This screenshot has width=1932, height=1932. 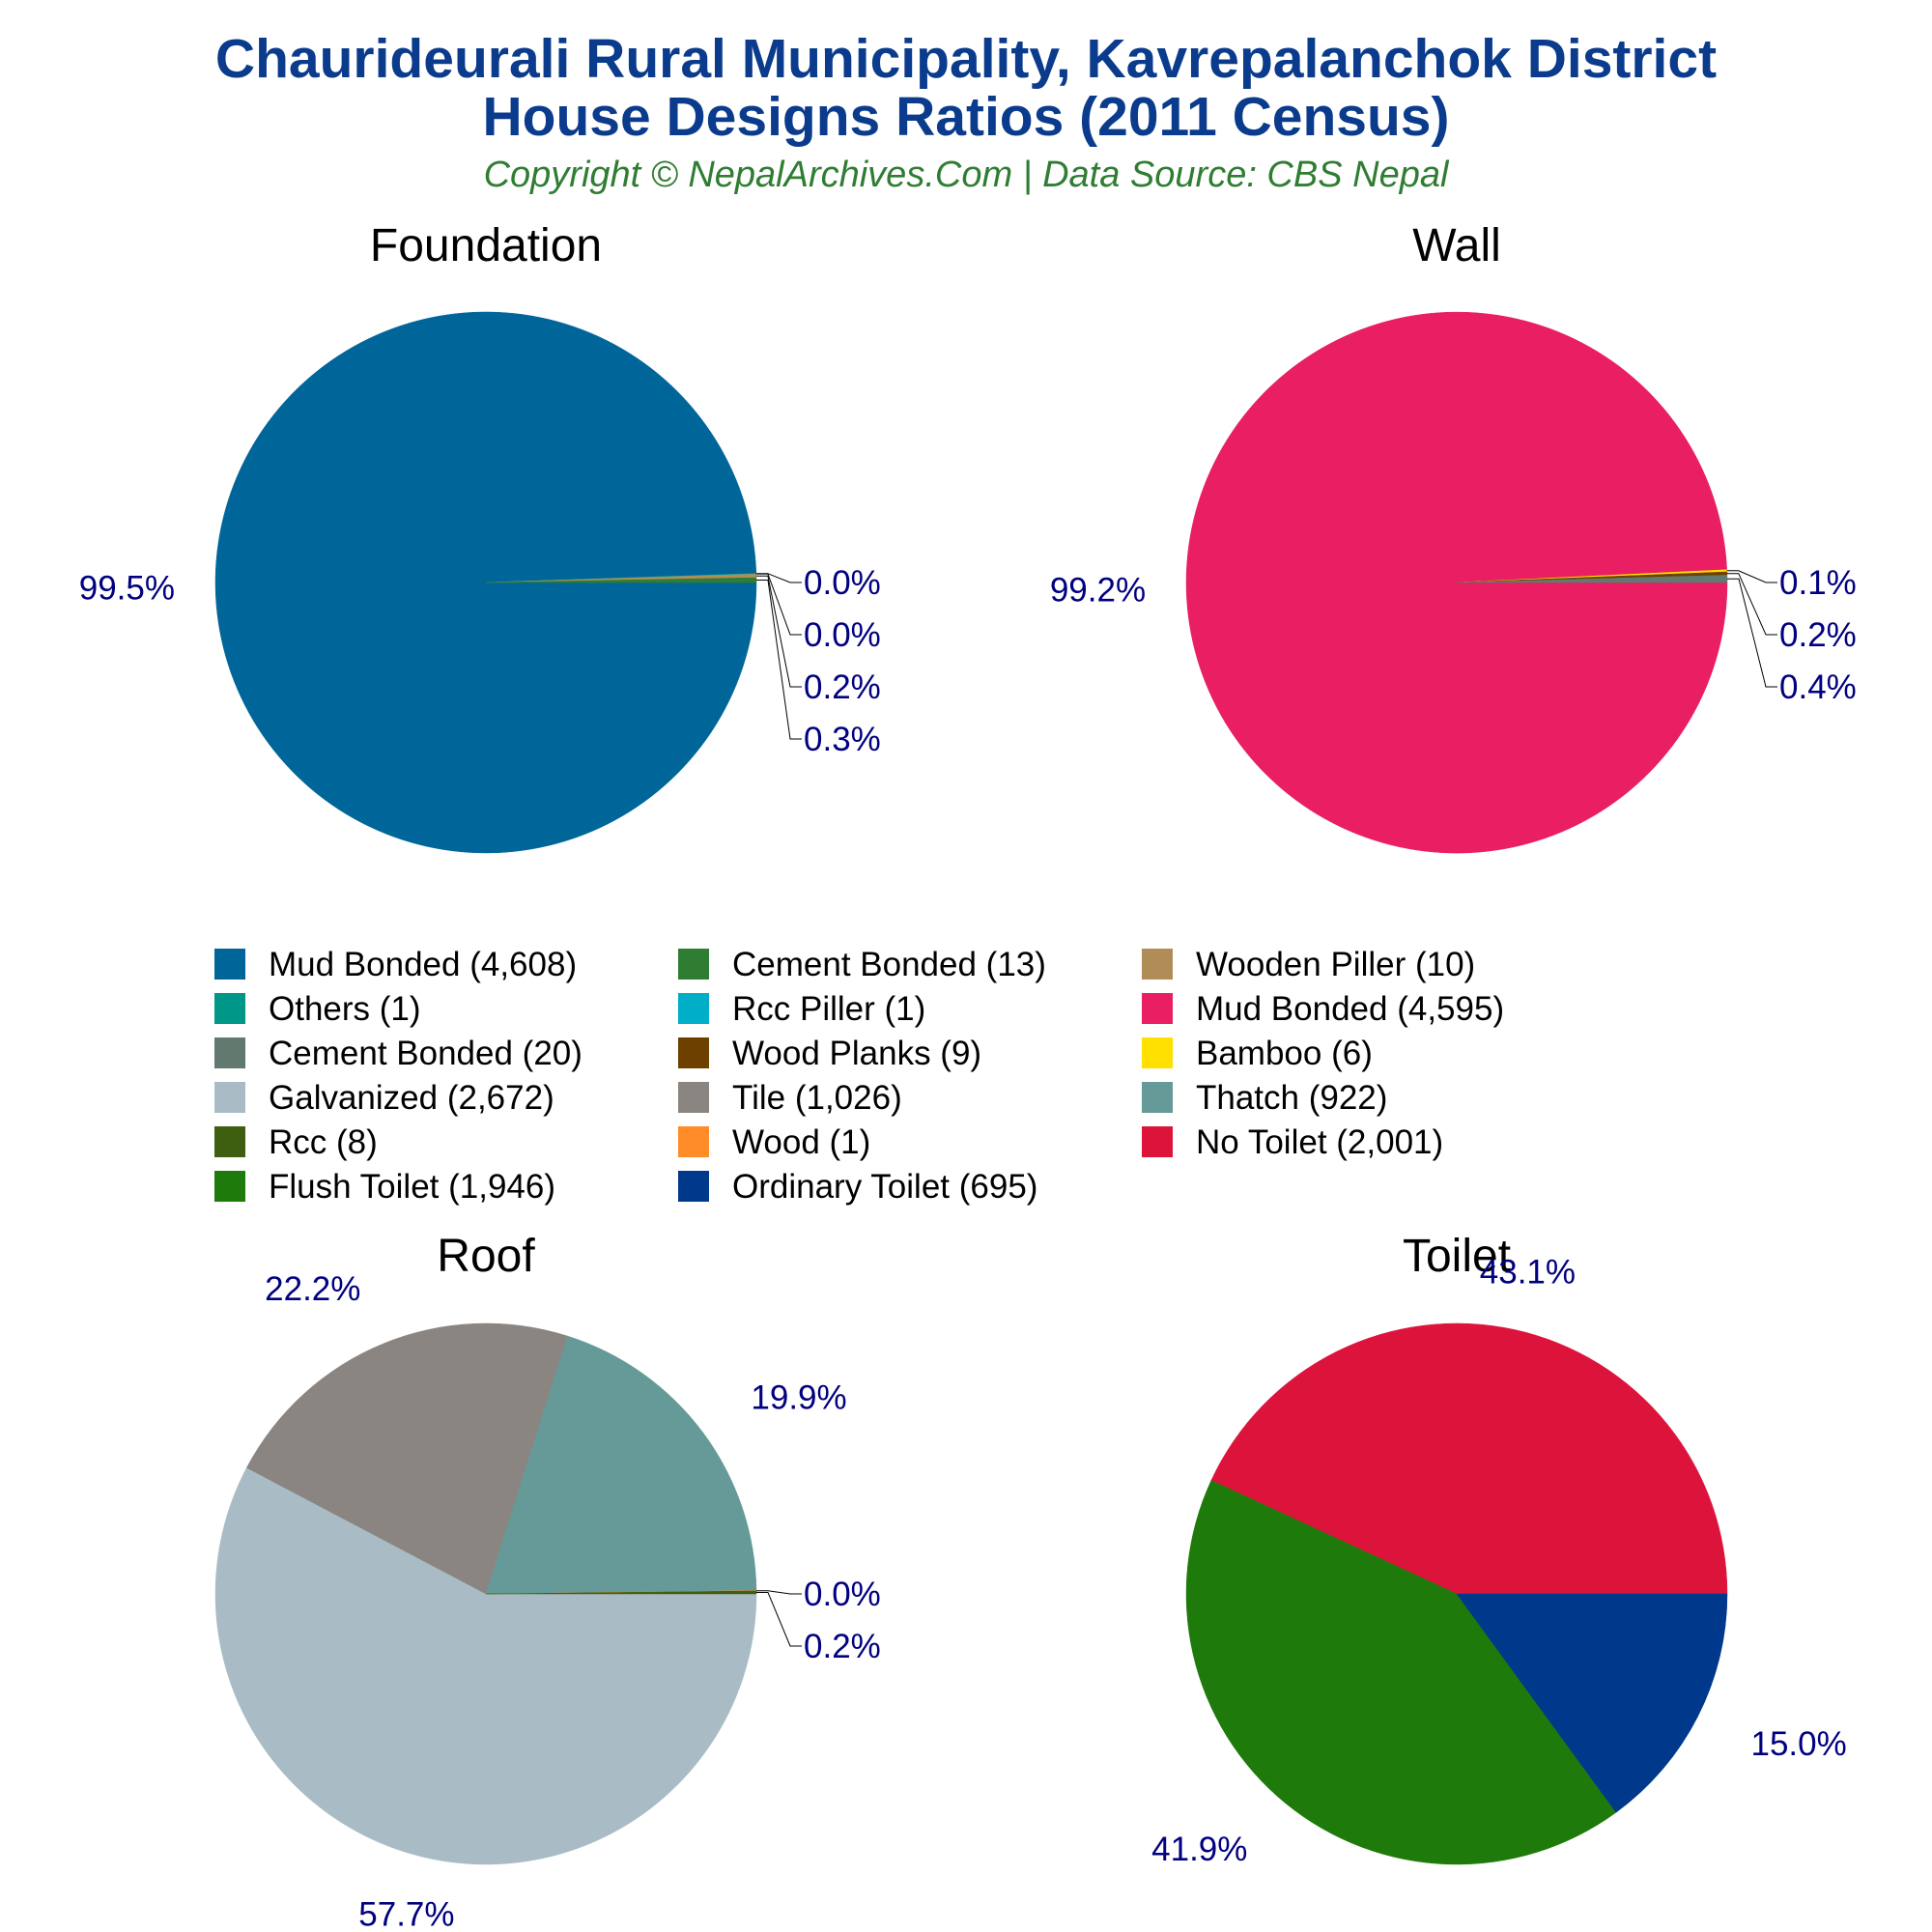 What do you see at coordinates (798, 1398) in the screenshot?
I see `pct-label-roof-thatch: 19.9%` at bounding box center [798, 1398].